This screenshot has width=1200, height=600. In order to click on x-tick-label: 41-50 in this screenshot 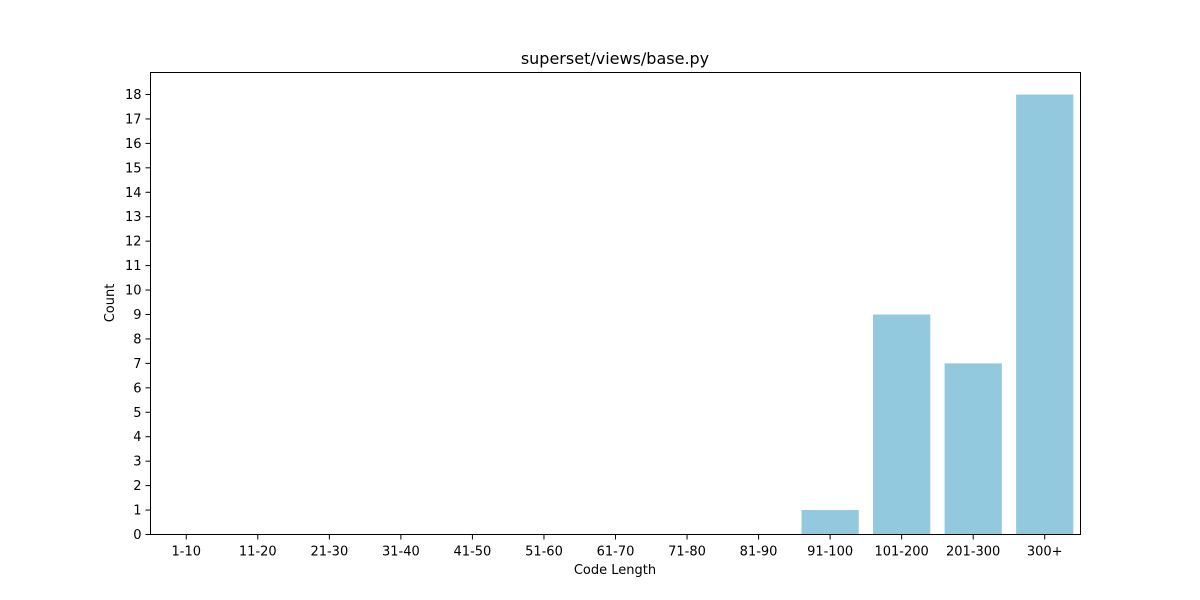, I will do `click(473, 552)`.